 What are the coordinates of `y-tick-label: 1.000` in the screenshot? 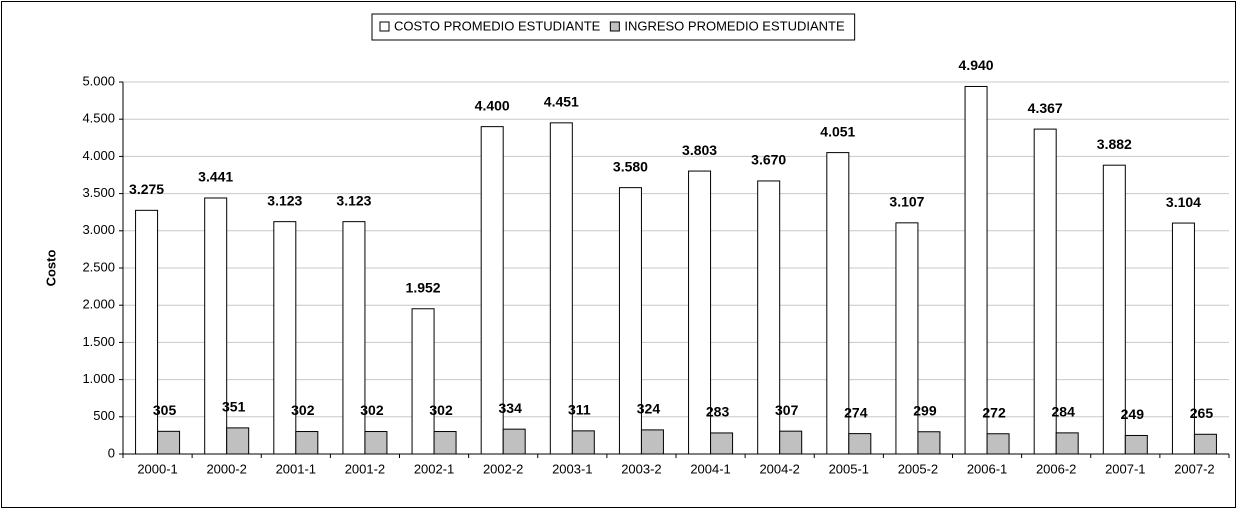 It's located at (98, 378).